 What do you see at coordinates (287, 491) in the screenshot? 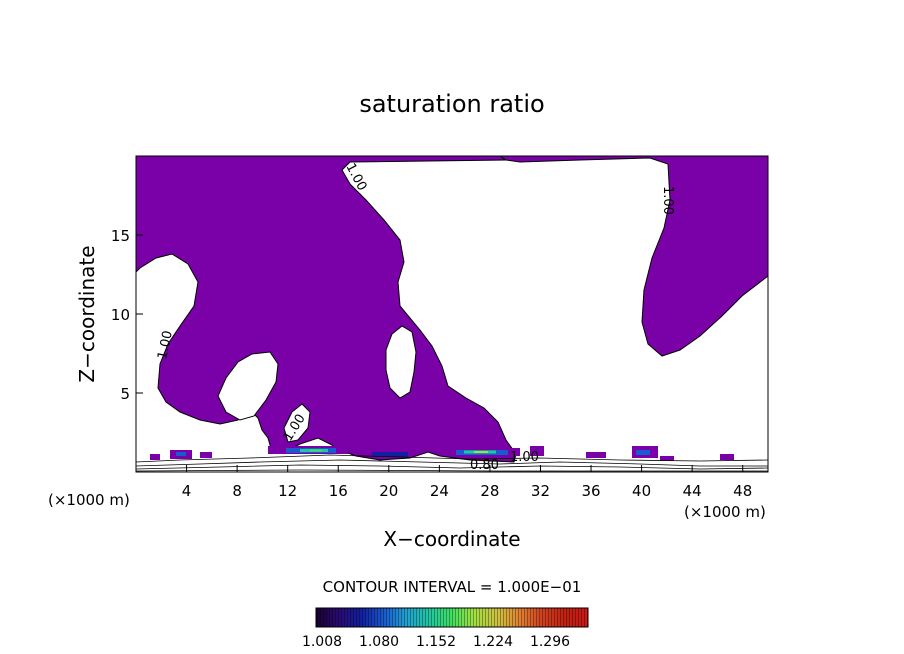
I see `x-tick-label: 12` at bounding box center [287, 491].